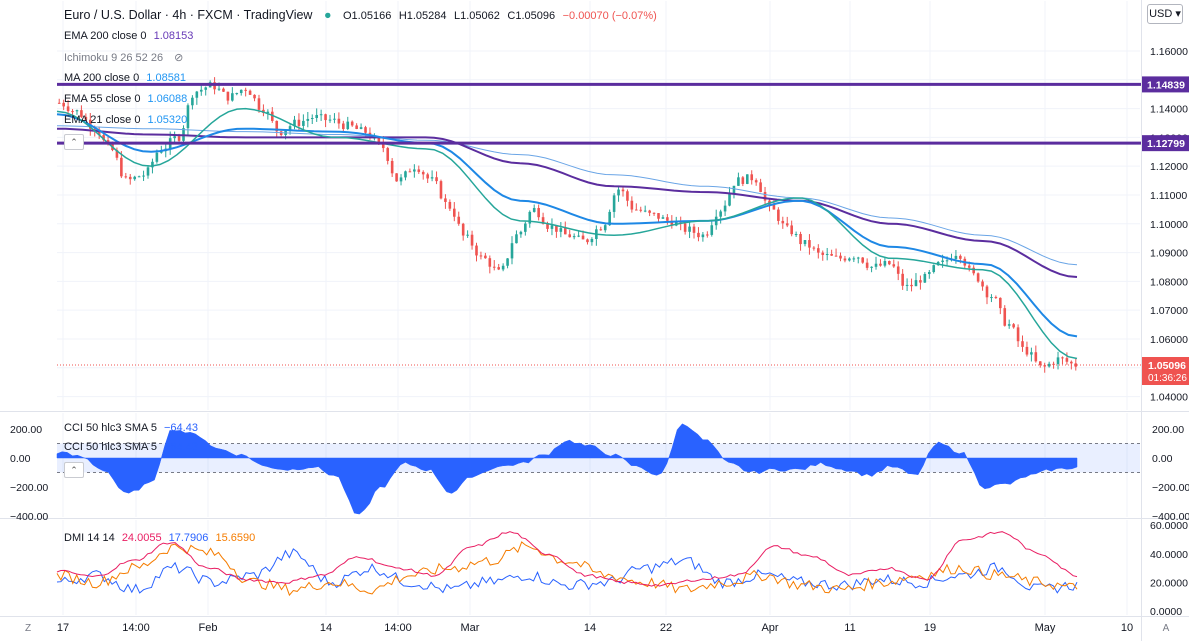  I want to click on cci-legend-2: CCI 50 hlc3 SMA 5 −64.43, so click(131, 447).